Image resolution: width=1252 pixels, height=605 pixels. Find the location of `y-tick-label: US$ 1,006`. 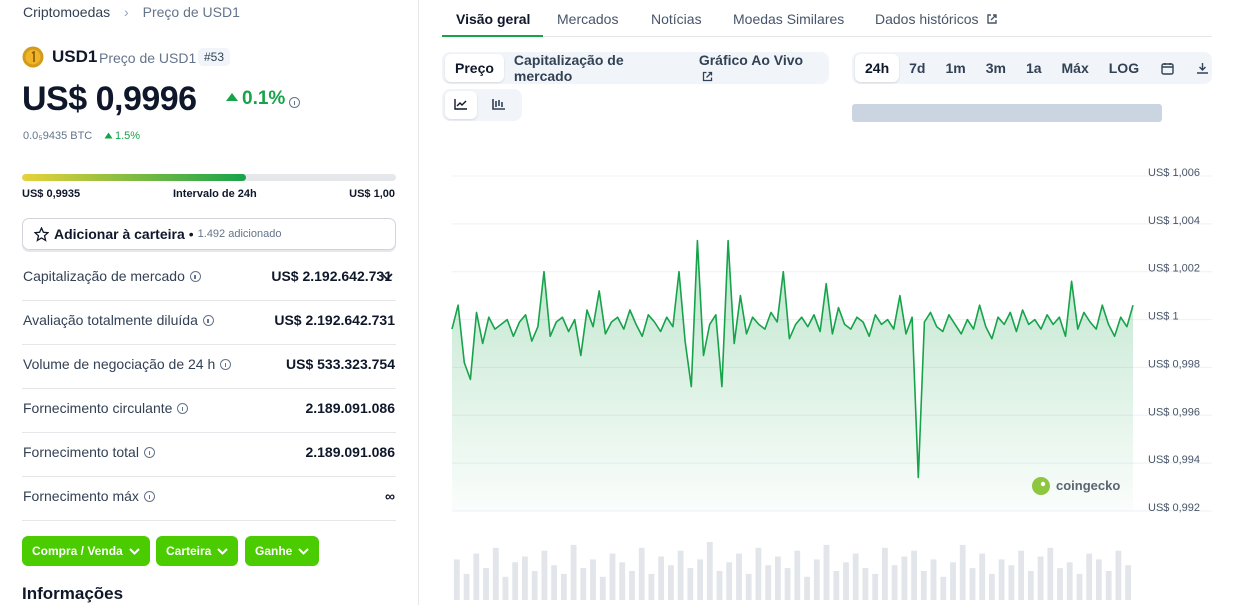

y-tick-label: US$ 1,006 is located at coordinates (1174, 173).